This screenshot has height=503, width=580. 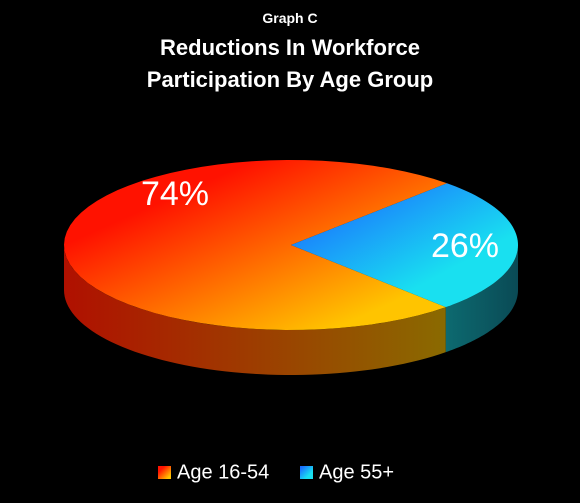 What do you see at coordinates (404, 245) in the screenshot?
I see `slice` at bounding box center [404, 245].